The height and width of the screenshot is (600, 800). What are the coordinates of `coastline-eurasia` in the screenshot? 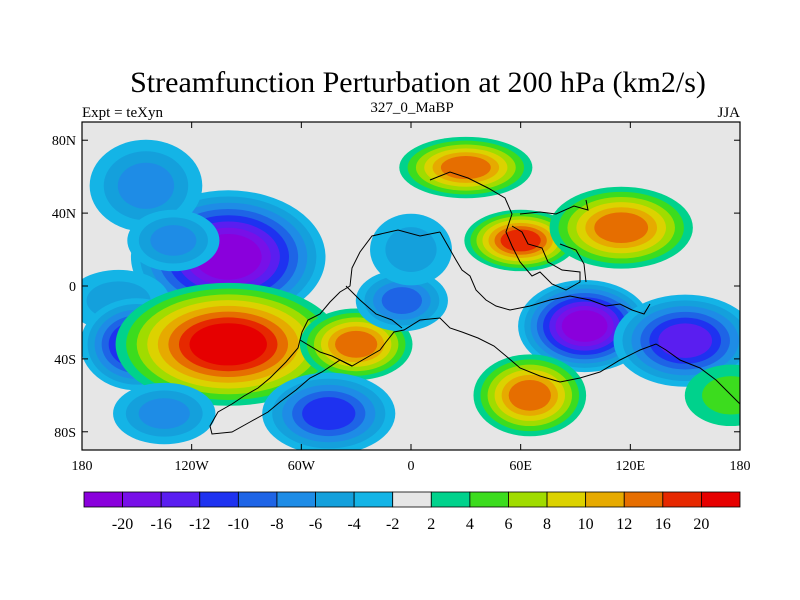 It's located at (545, 257).